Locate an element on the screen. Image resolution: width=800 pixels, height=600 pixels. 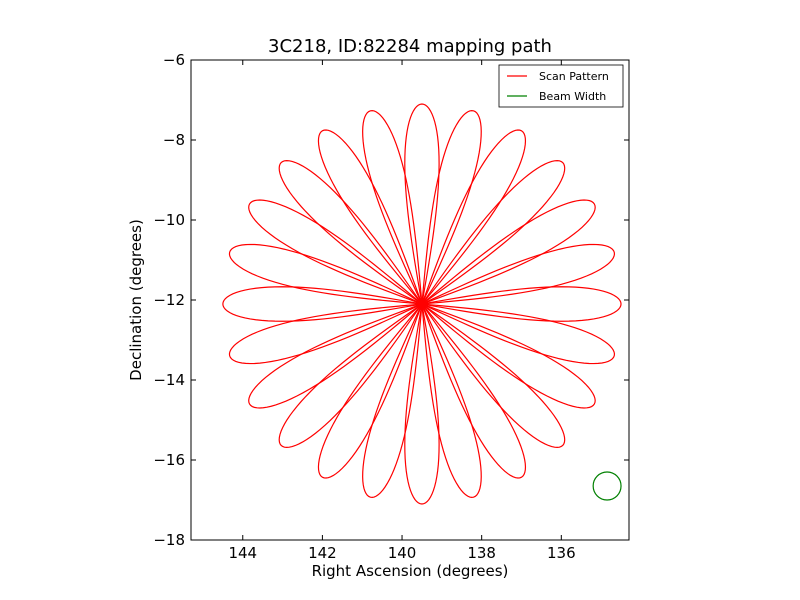
legend-label-scan-pattern: Scan Pattern is located at coordinates (574, 76).